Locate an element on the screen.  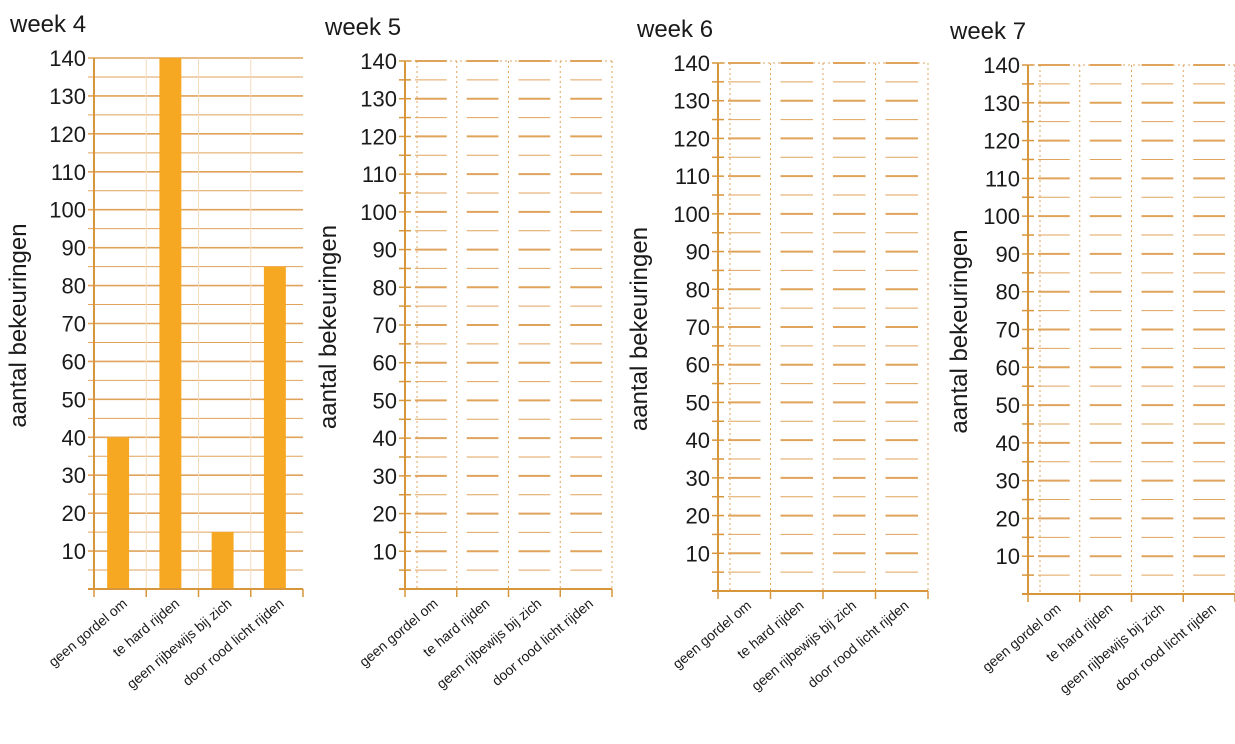
chart-title: week 6 is located at coordinates (674, 29).